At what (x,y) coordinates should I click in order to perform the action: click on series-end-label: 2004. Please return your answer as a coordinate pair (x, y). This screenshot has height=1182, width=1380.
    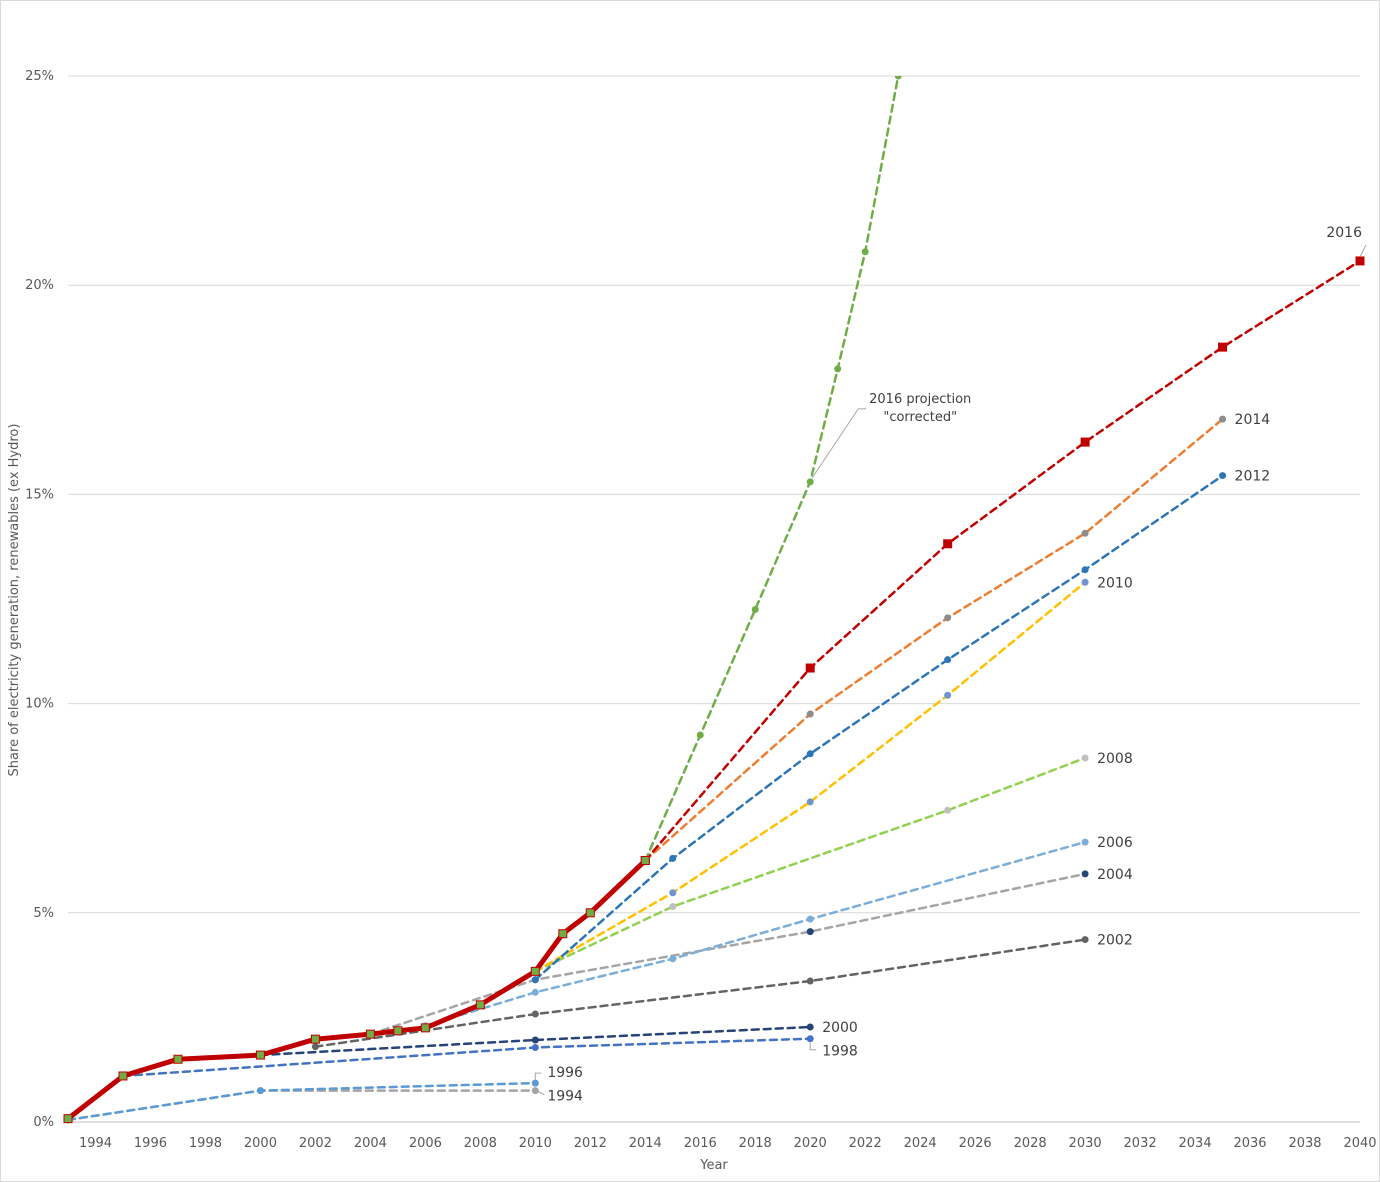
    Looking at the image, I should click on (1115, 875).